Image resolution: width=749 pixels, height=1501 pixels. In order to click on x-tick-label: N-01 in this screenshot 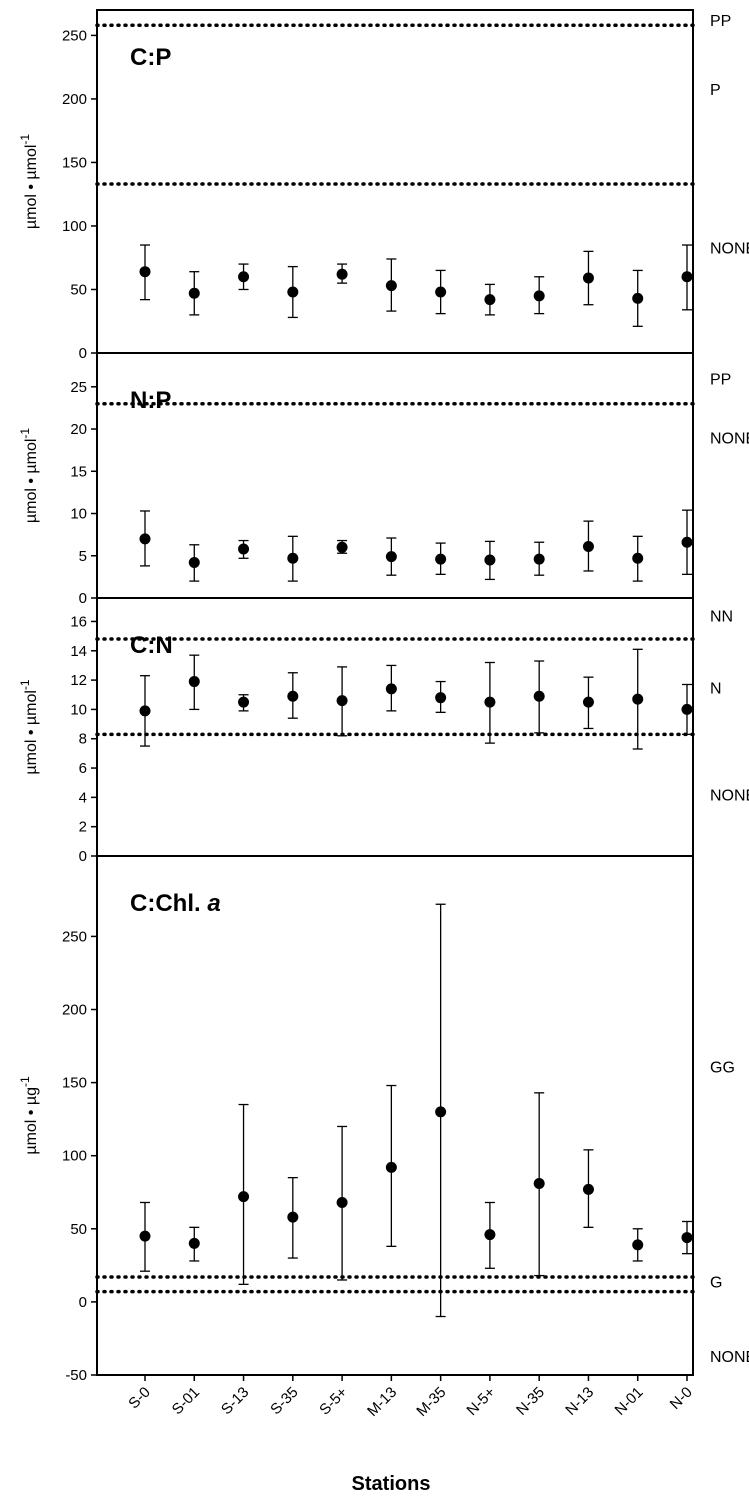, I will do `click(629, 1401)`.